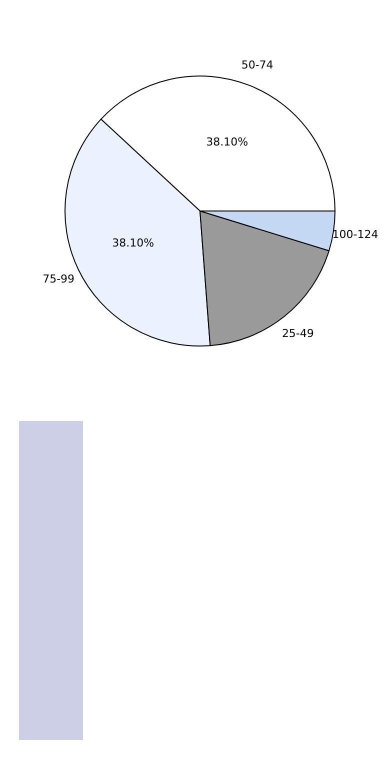 The height and width of the screenshot is (780, 390). What do you see at coordinates (58, 279) in the screenshot?
I see `slice-label: 75-99` at bounding box center [58, 279].